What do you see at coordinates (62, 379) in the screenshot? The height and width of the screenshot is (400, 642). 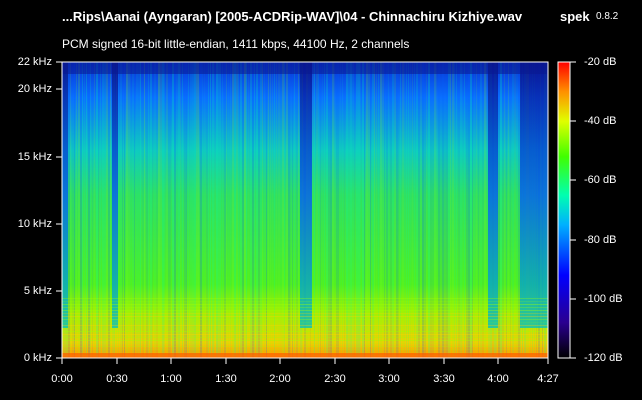 I see `time-label-0-00: 0:00` at bounding box center [62, 379].